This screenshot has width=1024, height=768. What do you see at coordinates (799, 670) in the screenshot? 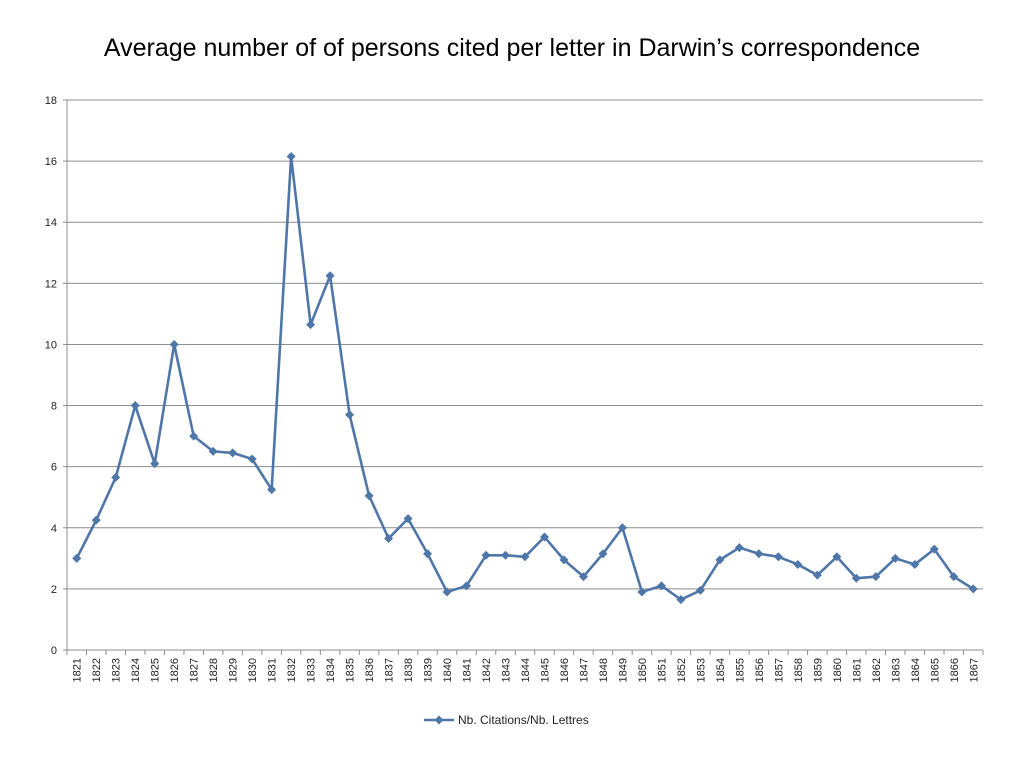
I see `x-tick-label: 1858` at bounding box center [799, 670].